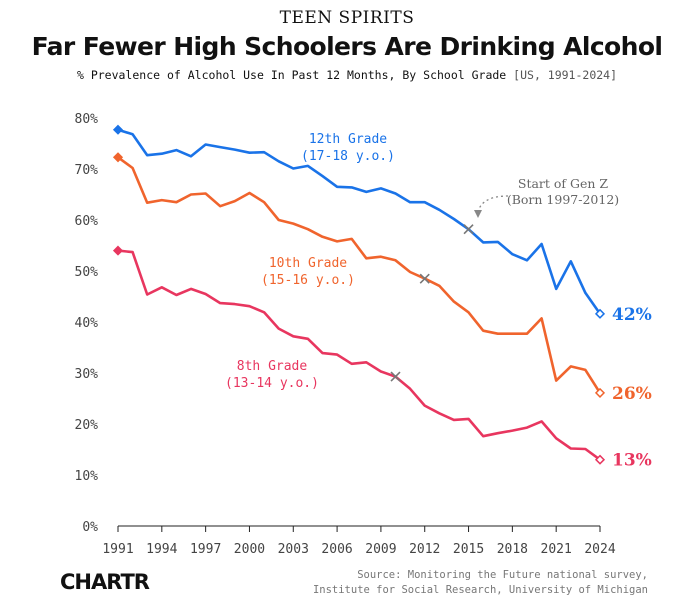 Image resolution: width=694 pixels, height=598 pixels. What do you see at coordinates (556, 549) in the screenshot?
I see `x-tick-label: 2021` at bounding box center [556, 549].